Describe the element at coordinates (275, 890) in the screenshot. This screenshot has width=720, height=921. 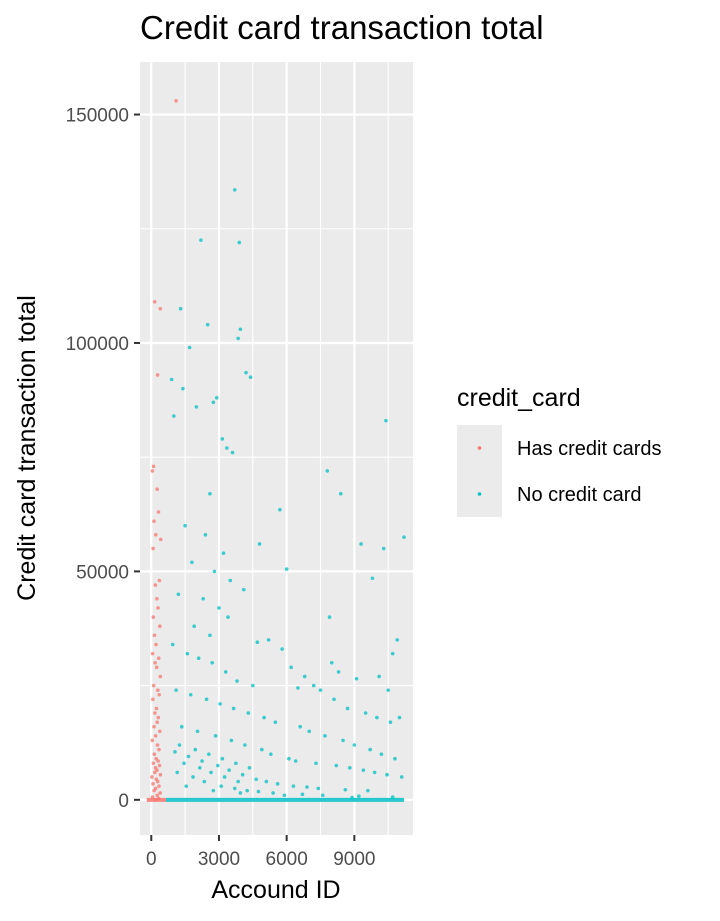
I see `x-axis-title: Accound ID` at that location.